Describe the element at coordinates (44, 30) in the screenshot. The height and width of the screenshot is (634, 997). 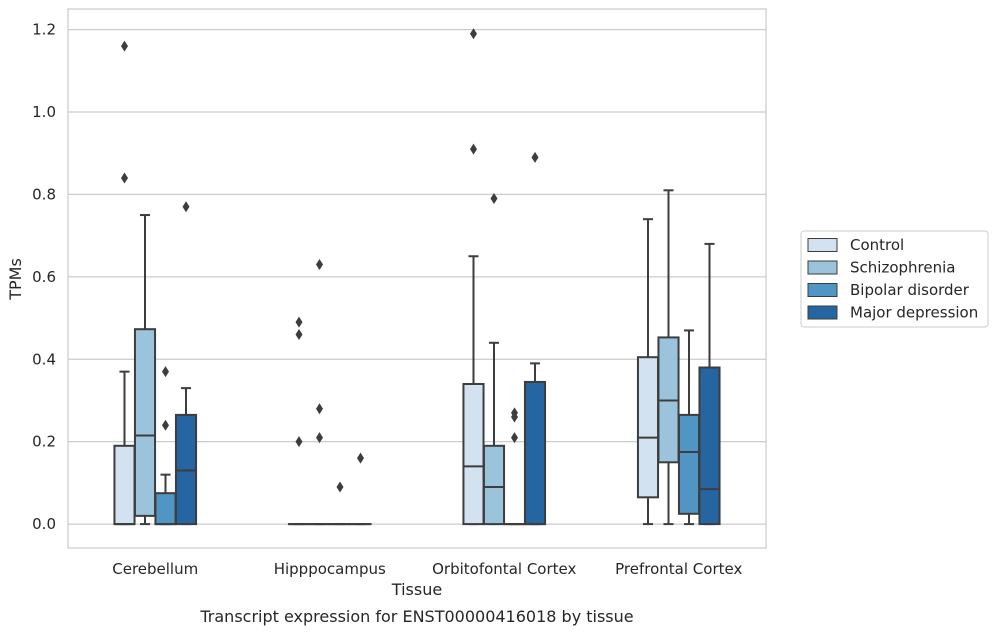
I see `y-tick-label: 1.2` at that location.